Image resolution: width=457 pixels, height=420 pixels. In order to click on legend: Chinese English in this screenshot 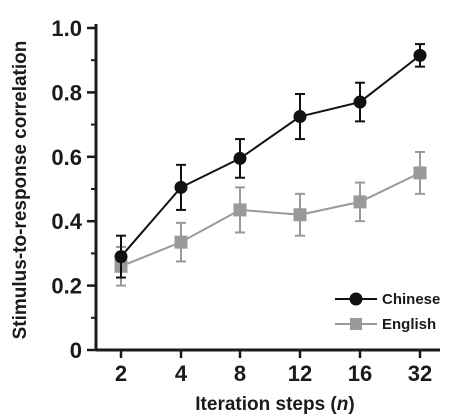, I will do `click(387, 312)`.